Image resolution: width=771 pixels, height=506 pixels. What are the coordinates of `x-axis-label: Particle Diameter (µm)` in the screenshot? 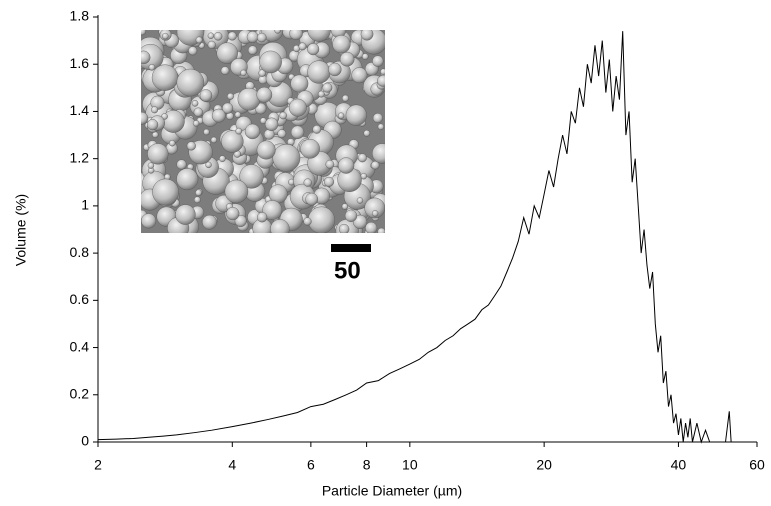 It's located at (392, 491).